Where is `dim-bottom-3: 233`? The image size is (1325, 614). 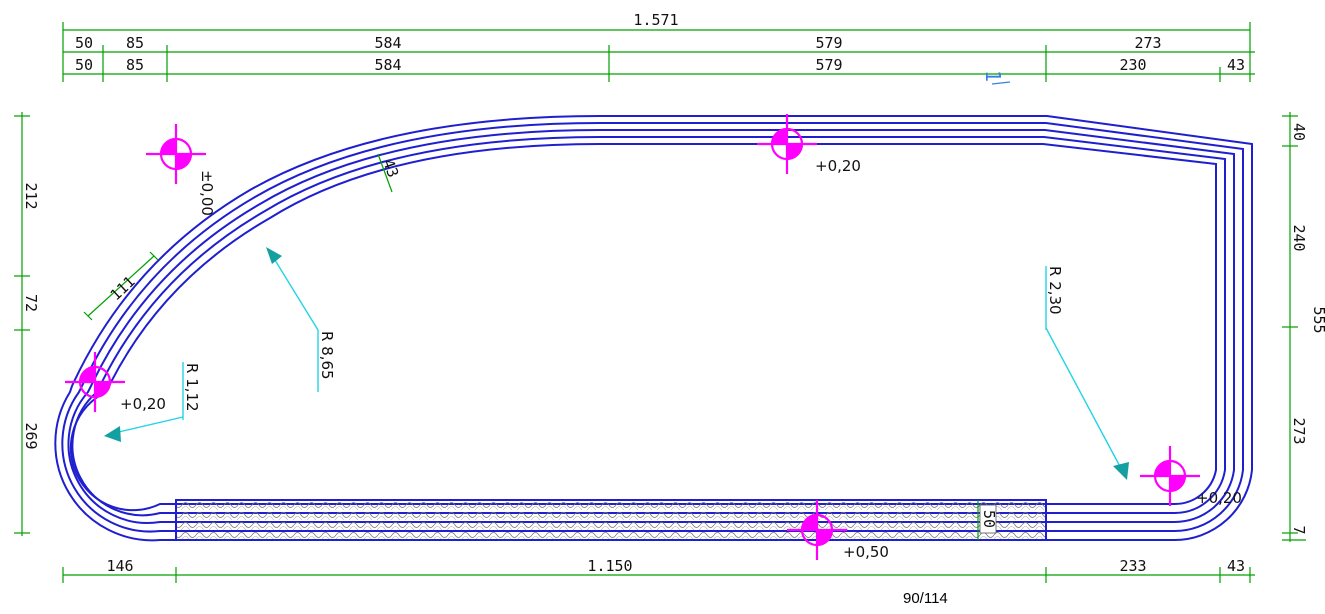 dim-bottom-3: 233 is located at coordinates (1132, 566).